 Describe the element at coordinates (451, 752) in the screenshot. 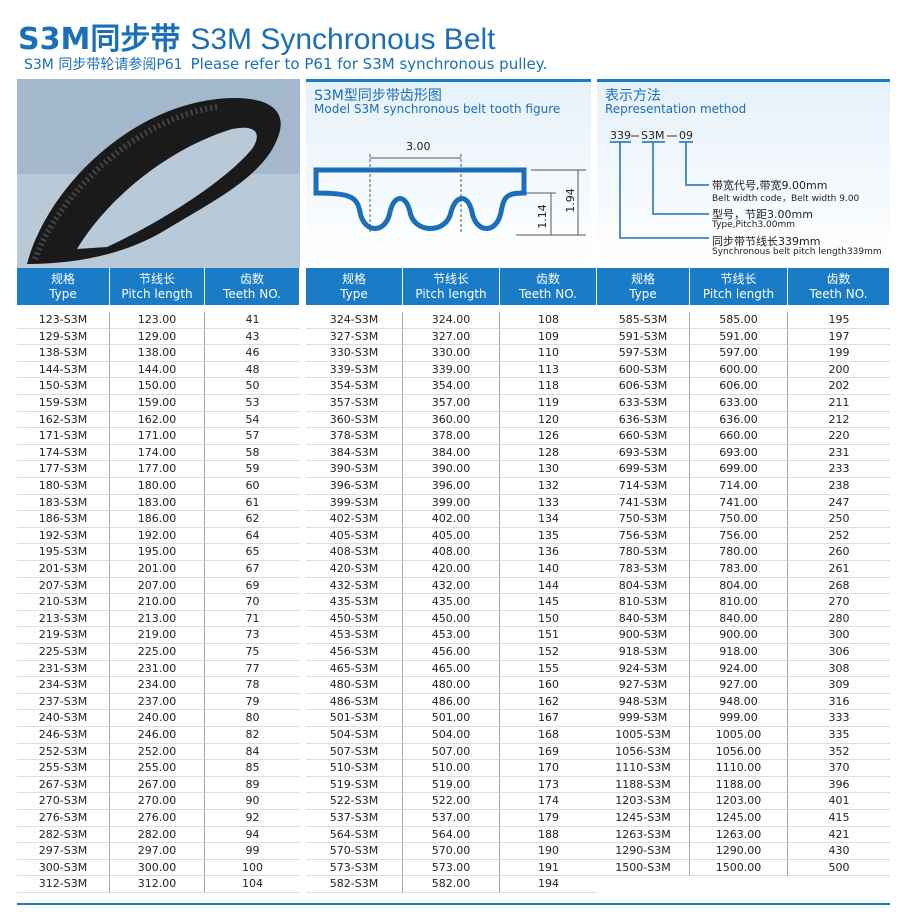

I see `table-cell: 507.00` at that location.